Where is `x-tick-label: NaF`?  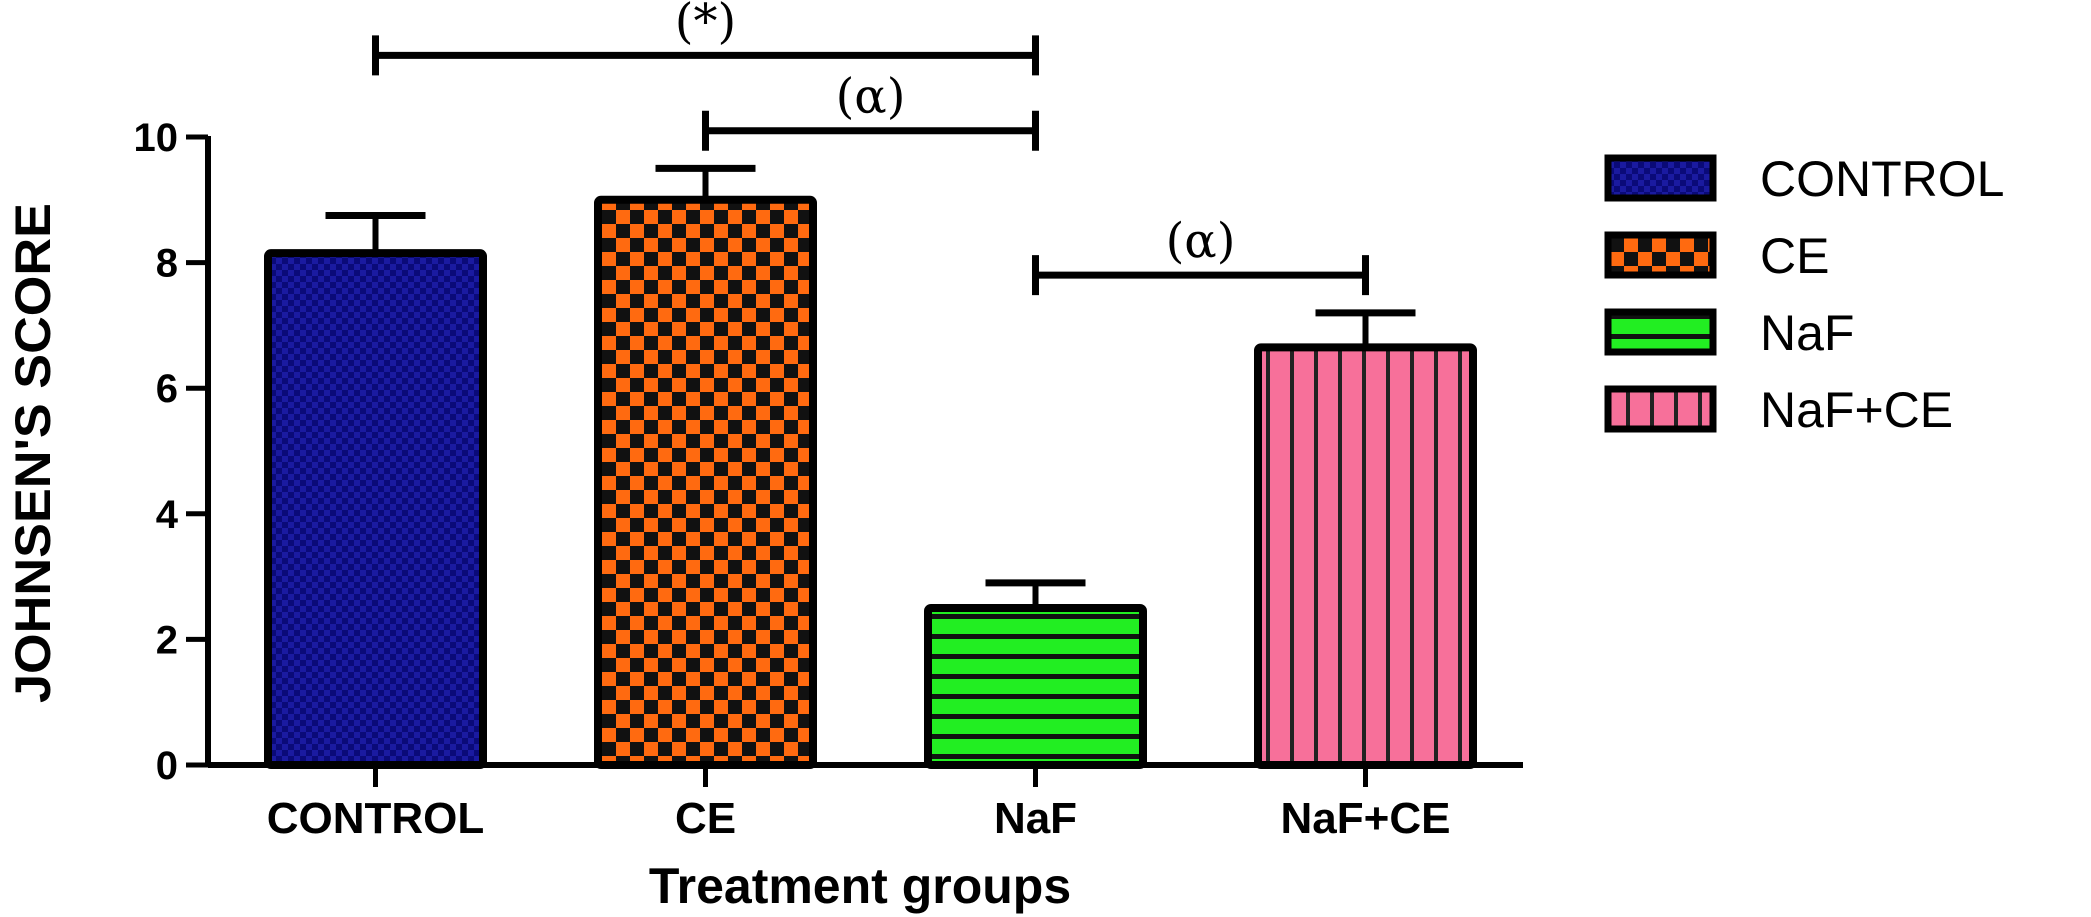
x-tick-label: NaF is located at coordinates (1035, 818).